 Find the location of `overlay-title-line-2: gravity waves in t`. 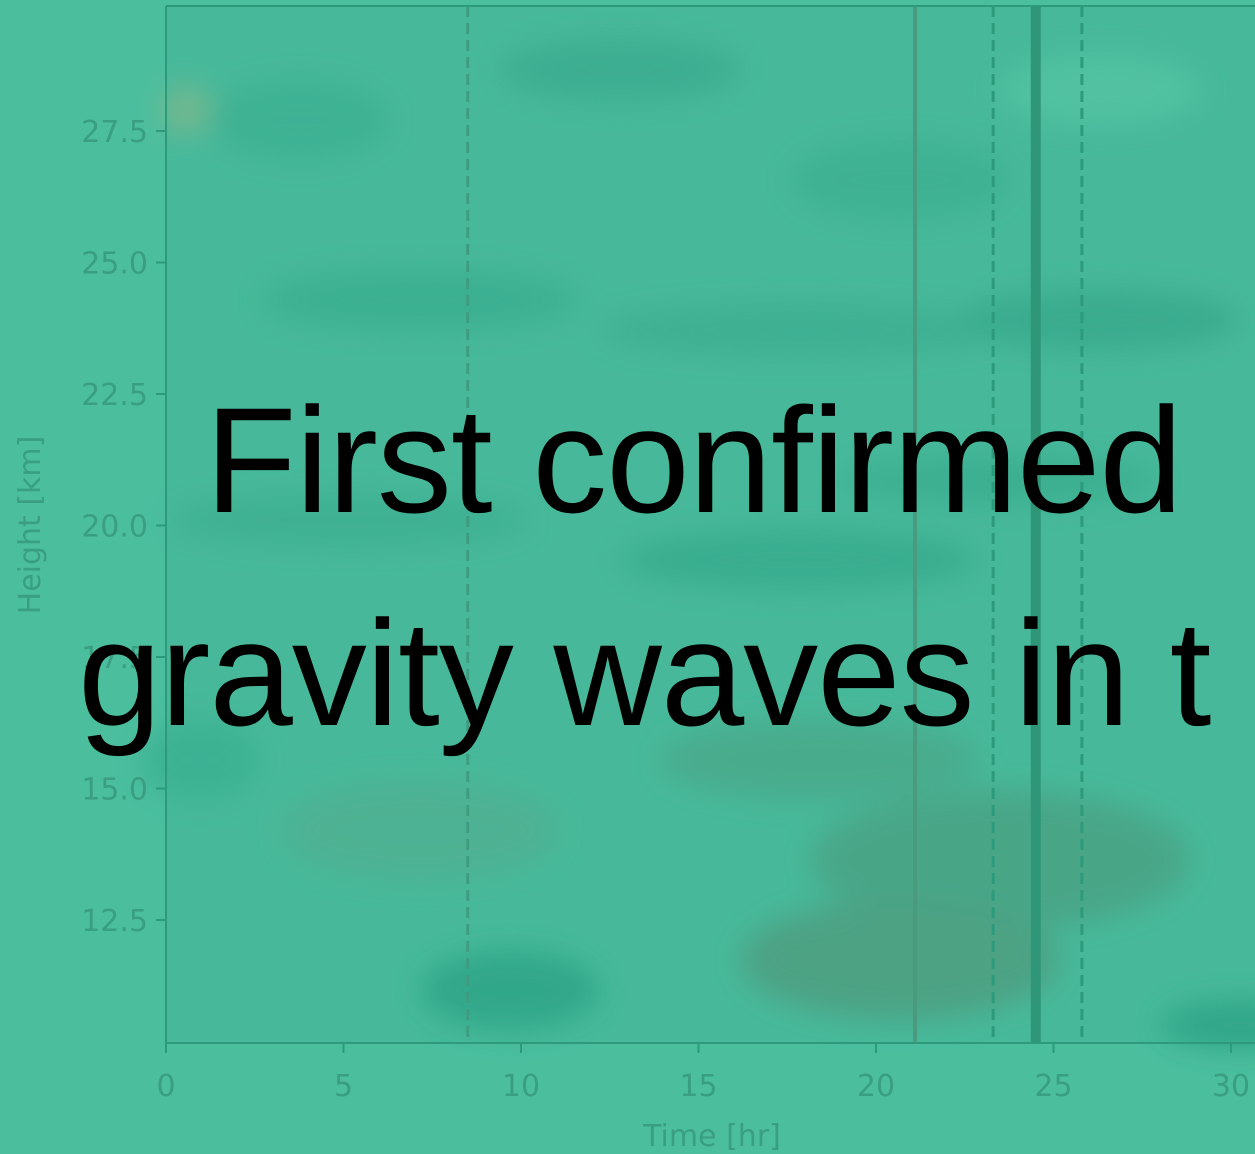

overlay-title-line-2: gravity waves in t is located at coordinates (644, 673).